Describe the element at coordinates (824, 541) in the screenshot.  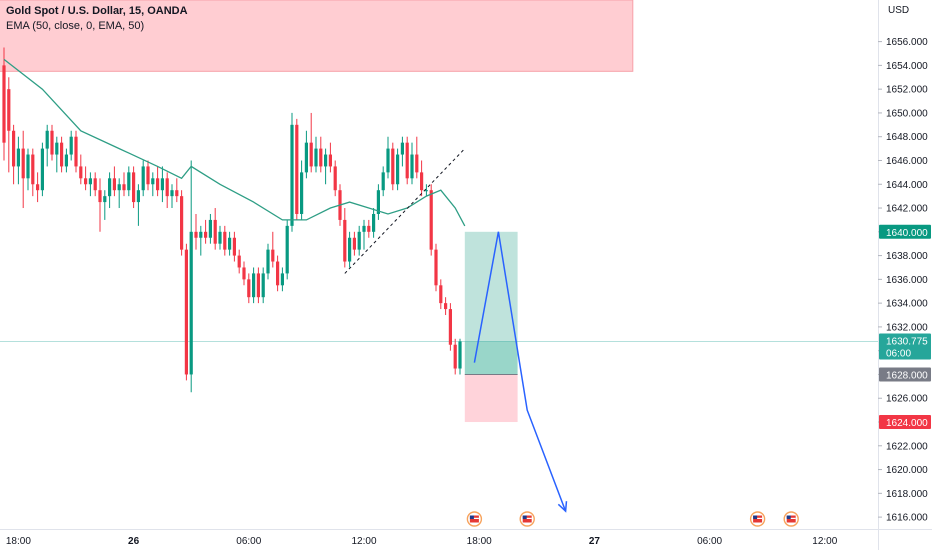
I see `x-tick-label: 12:00` at that location.